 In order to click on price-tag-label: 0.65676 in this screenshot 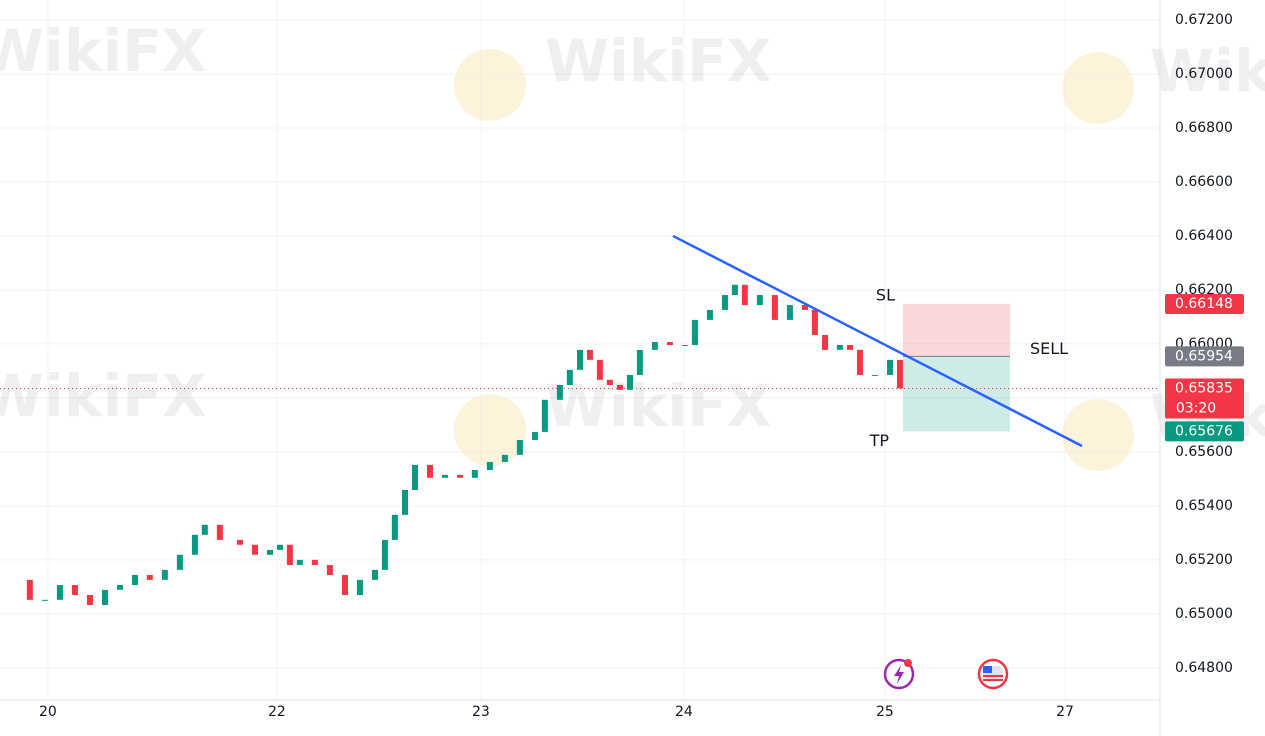, I will do `click(1204, 431)`.